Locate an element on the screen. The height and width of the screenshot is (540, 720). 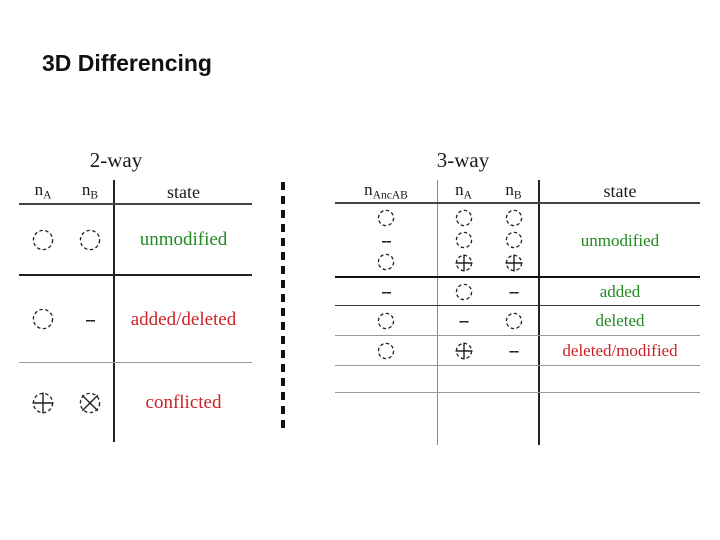
table-row is located at coordinates (517, 379).